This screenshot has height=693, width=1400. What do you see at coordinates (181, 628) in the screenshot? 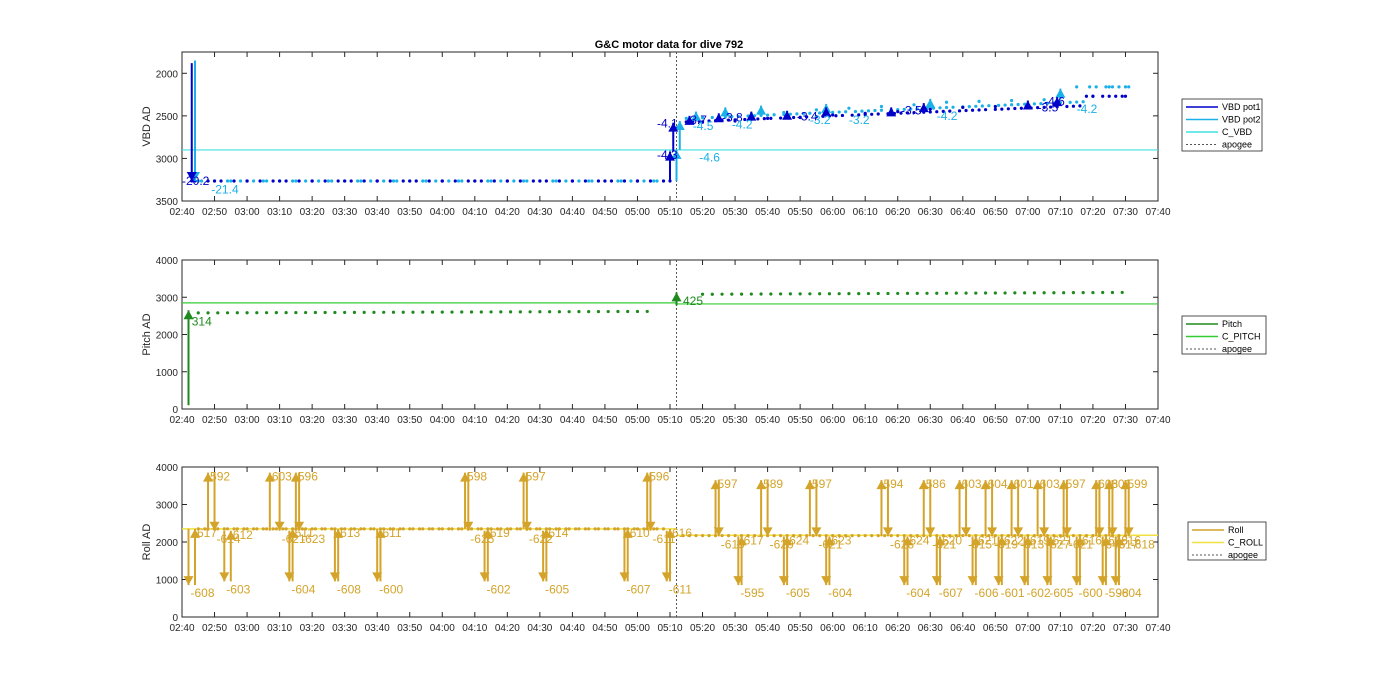
I see `x-tick-label: 02:40` at bounding box center [181, 628].